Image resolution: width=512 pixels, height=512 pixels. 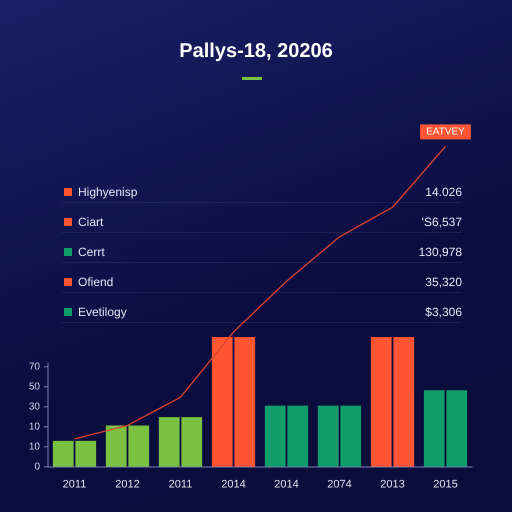 I want to click on annotation: 35,320, so click(x=443, y=282).